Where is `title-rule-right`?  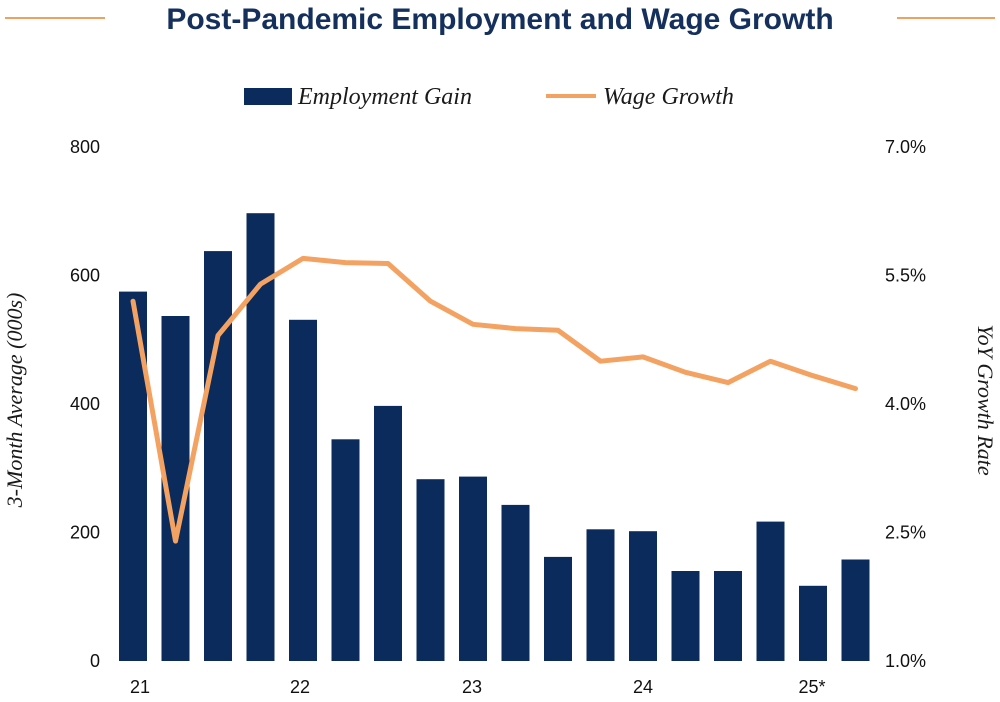
title-rule-right is located at coordinates (946, 18).